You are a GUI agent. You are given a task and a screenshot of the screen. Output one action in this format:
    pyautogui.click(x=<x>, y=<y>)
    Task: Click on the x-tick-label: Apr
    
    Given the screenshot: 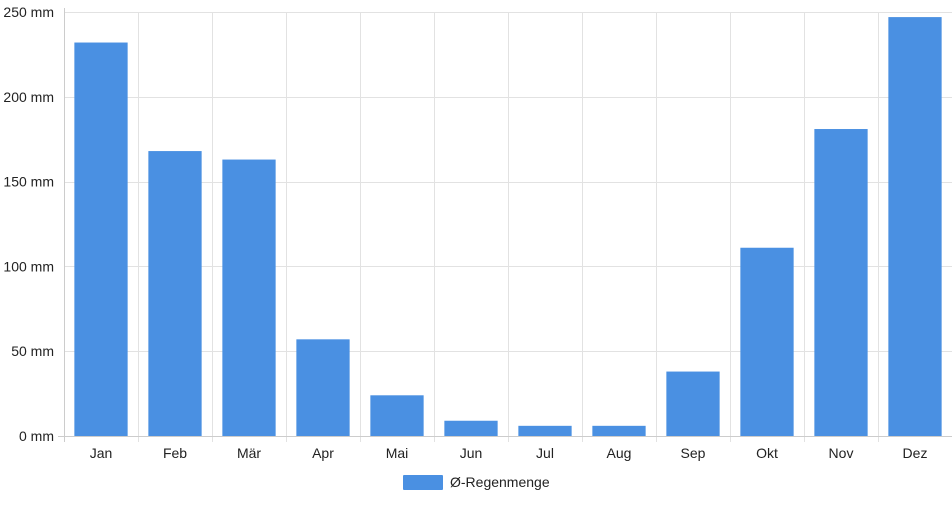 What is the action you would take?
    pyautogui.click(x=323, y=453)
    